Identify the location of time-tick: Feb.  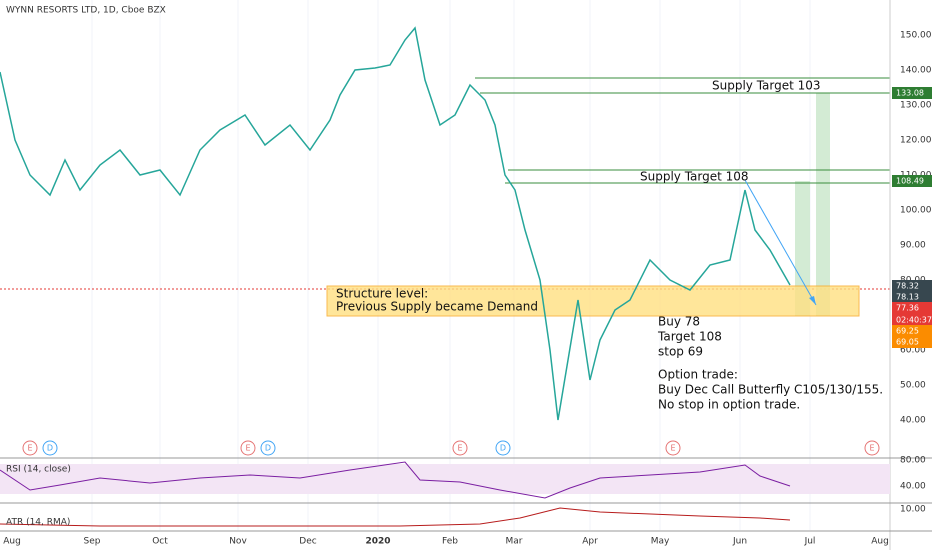
(450, 542).